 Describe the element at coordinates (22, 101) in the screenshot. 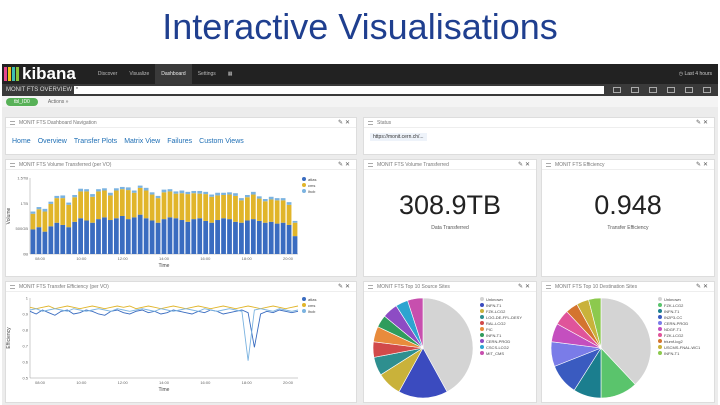

I see `filter-pill: tbl_ID0` at that location.